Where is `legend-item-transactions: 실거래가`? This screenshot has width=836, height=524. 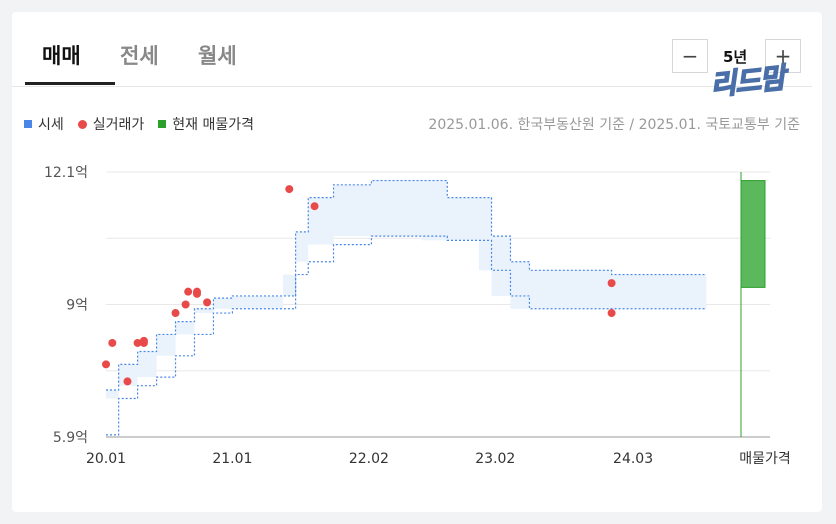 legend-item-transactions: 실거래가 is located at coordinates (111, 124).